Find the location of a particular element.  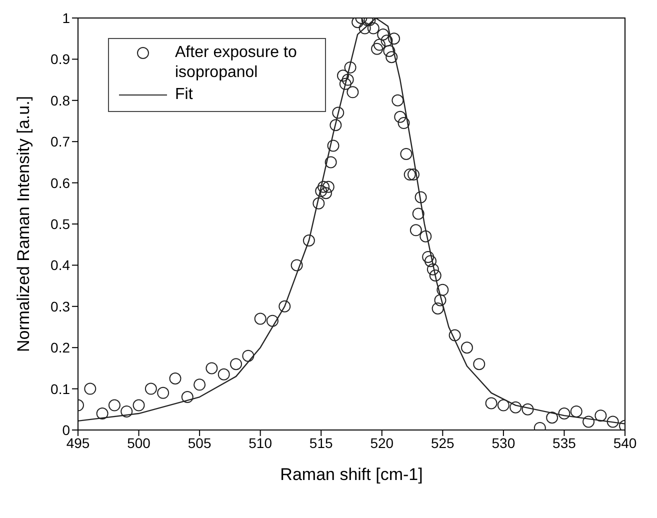

y-tick-label: 0.9 is located at coordinates (60, 59).